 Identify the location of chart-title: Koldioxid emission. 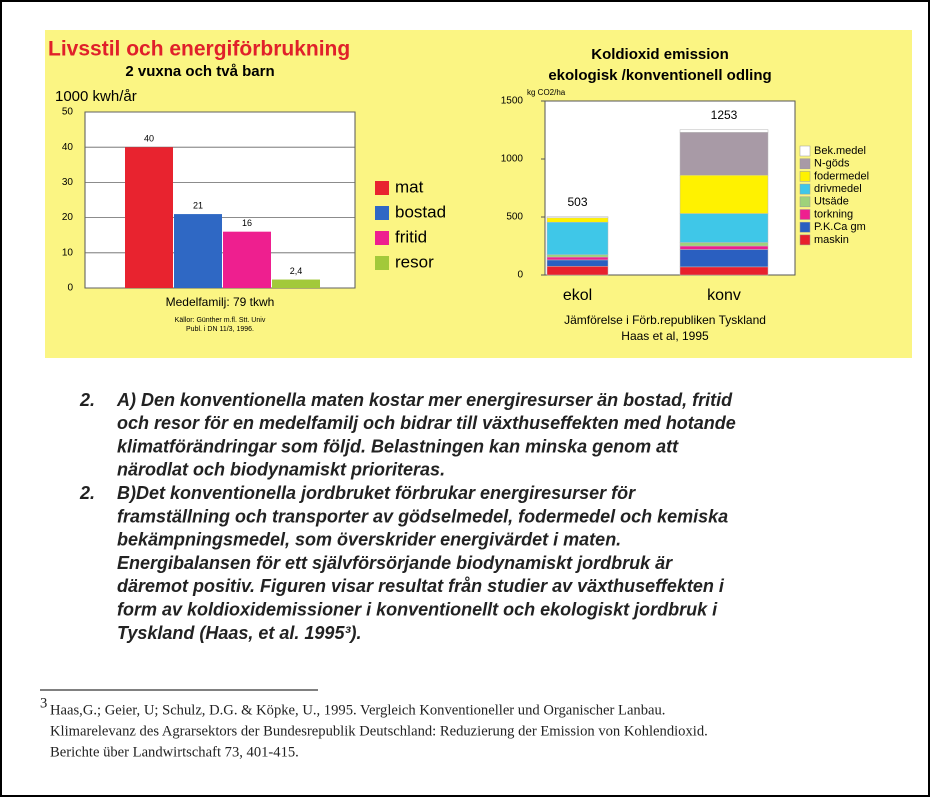
(660, 54).